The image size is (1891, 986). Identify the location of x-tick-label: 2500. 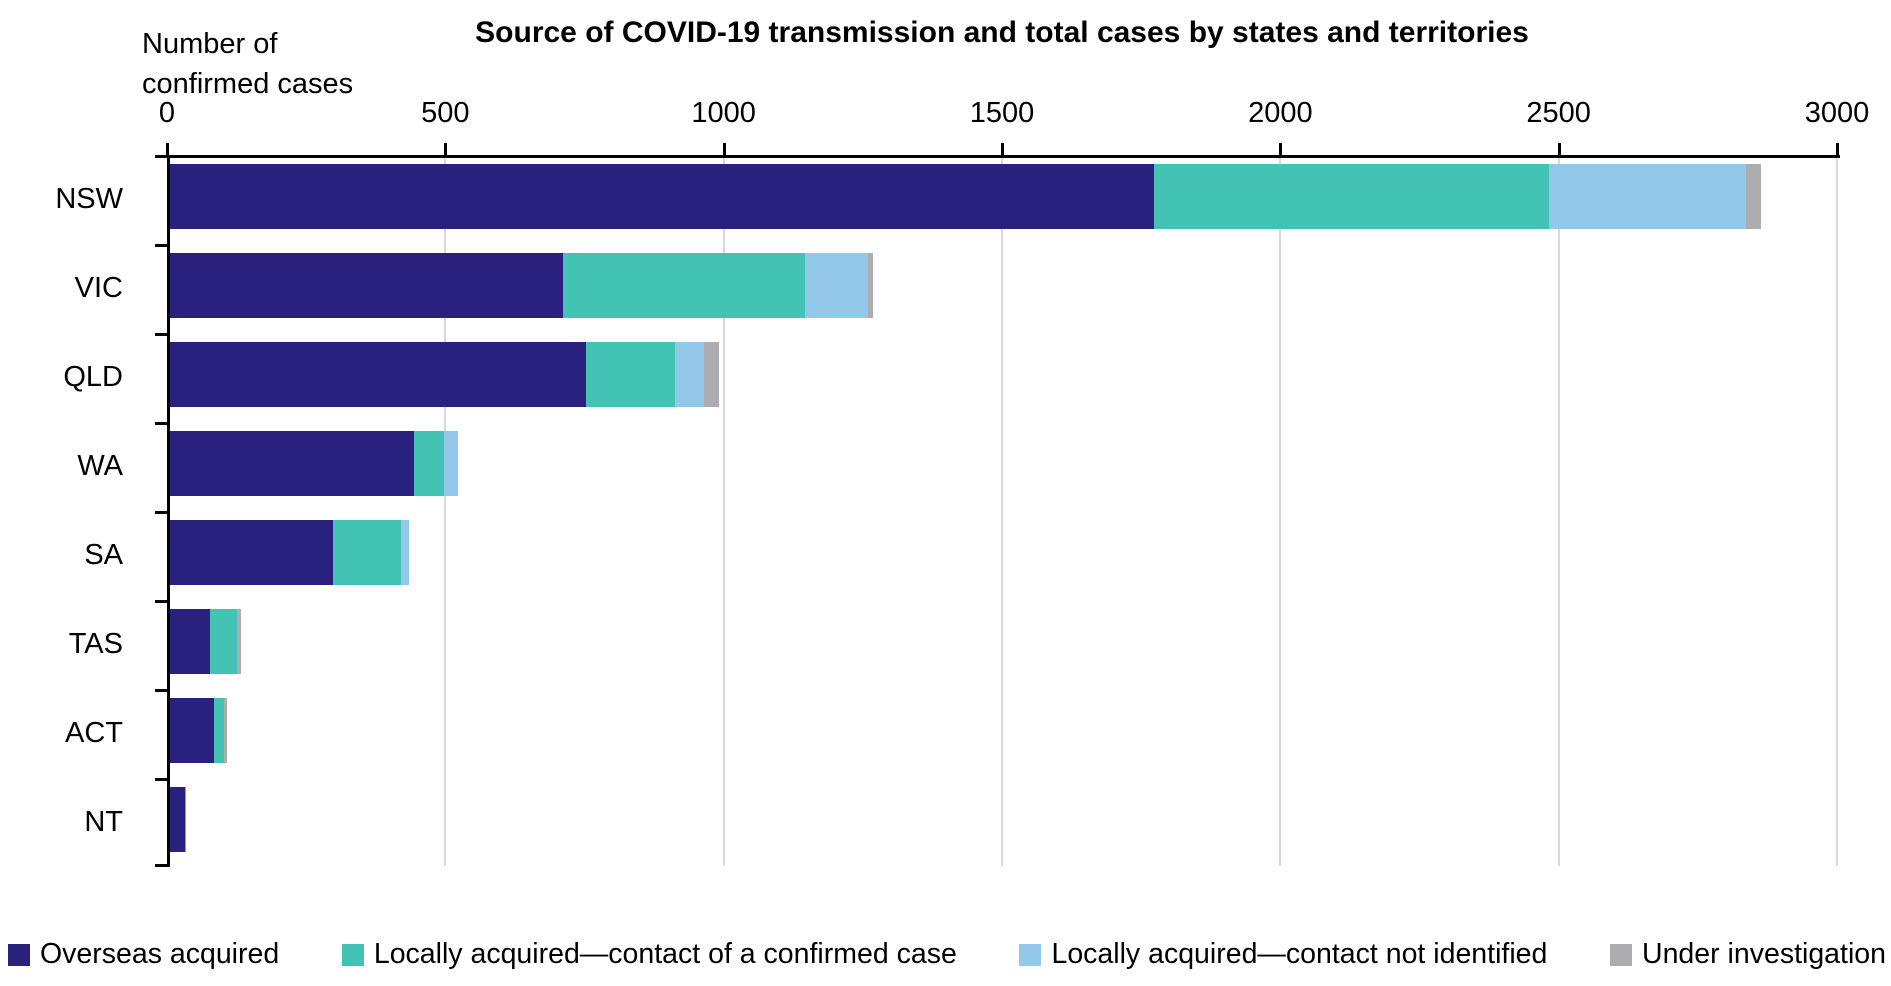
(1558, 113).